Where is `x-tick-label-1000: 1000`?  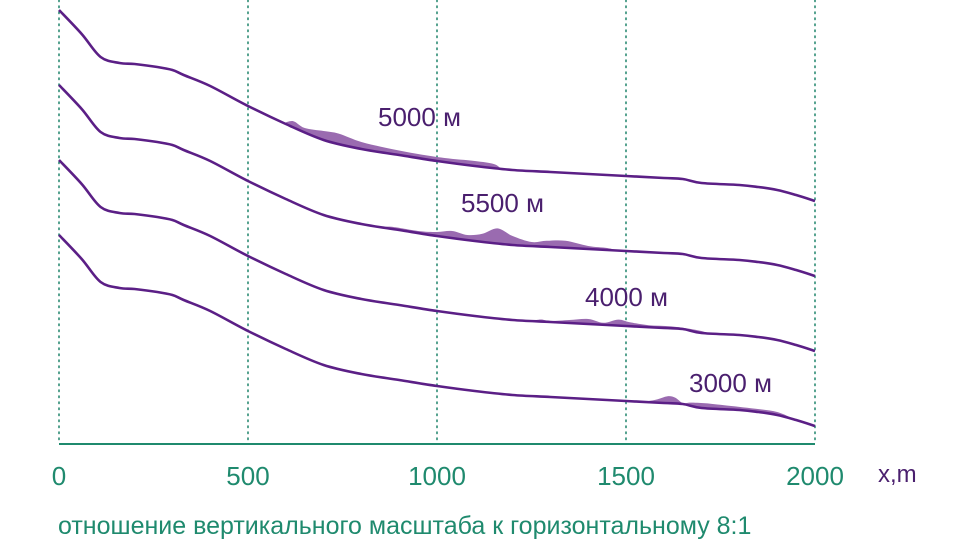
x-tick-label-1000: 1000 is located at coordinates (437, 476).